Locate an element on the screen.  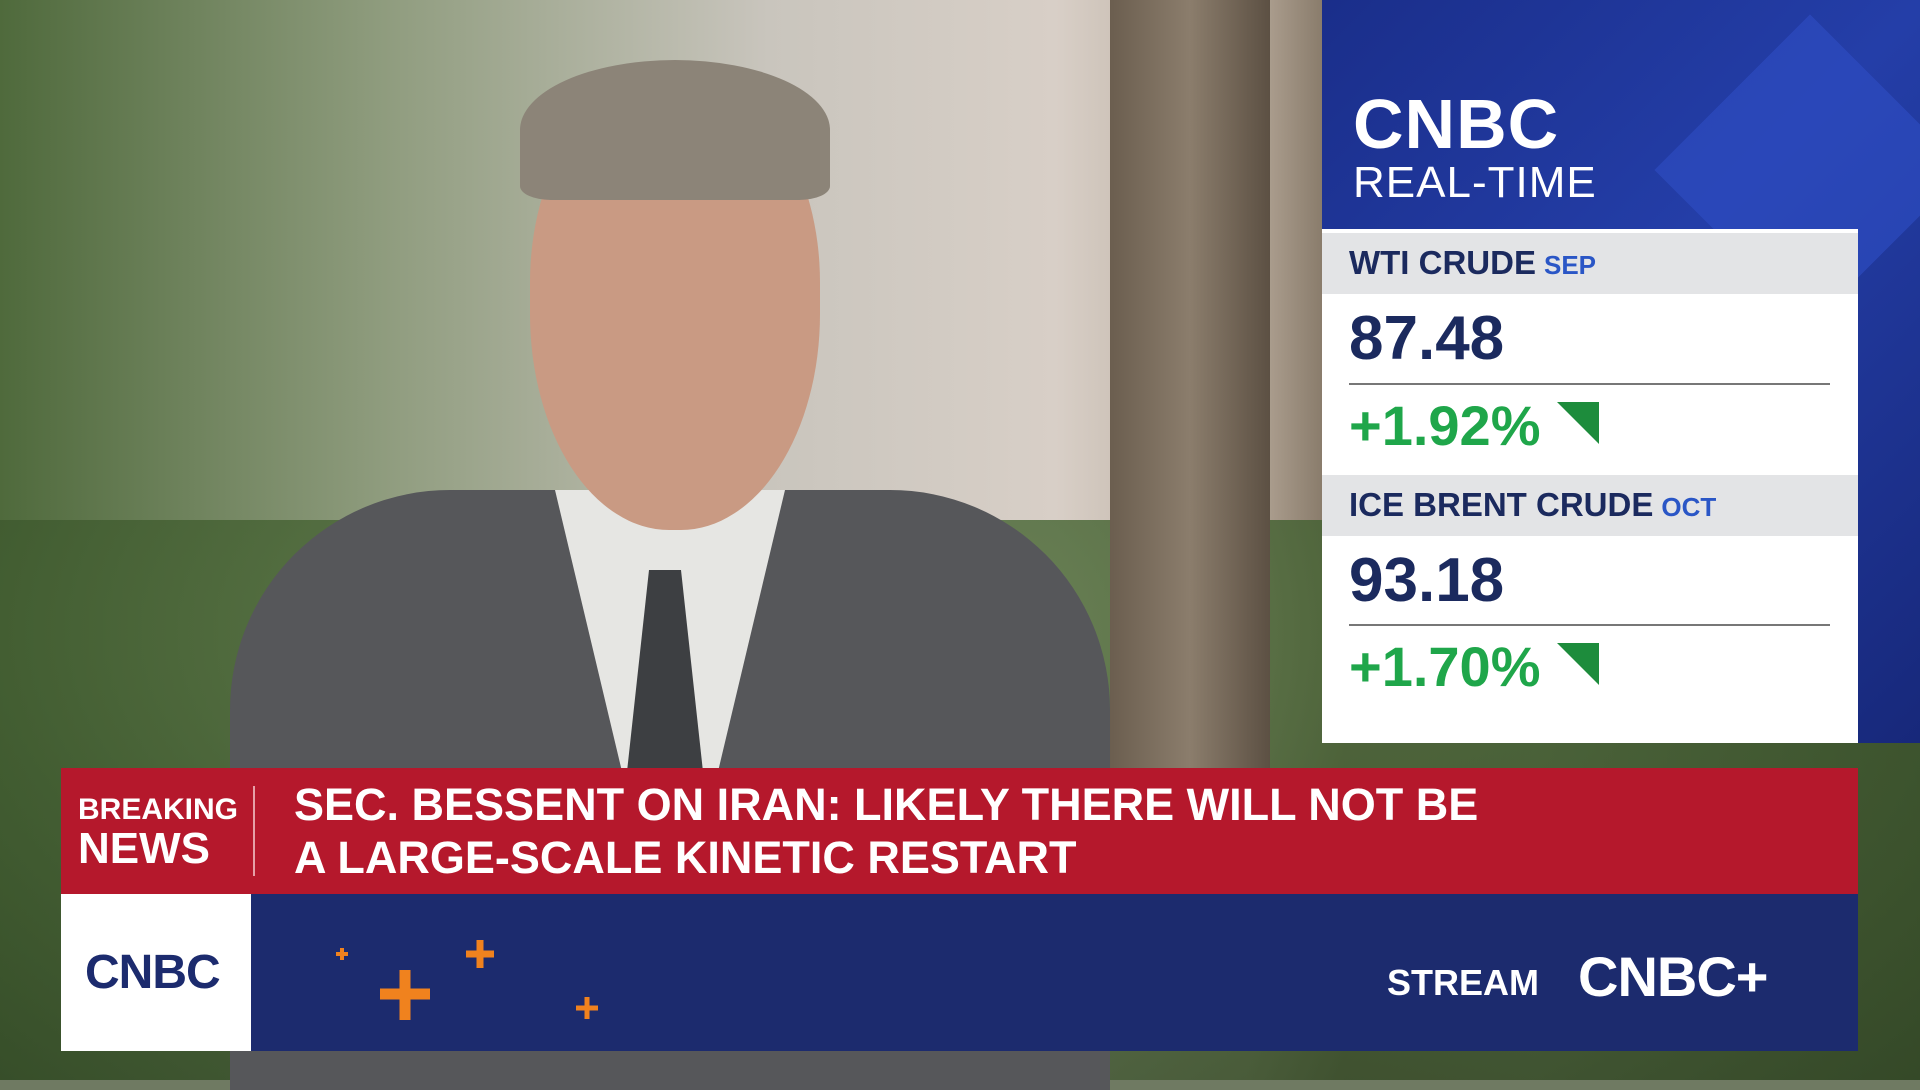
breaking-banner is located at coordinates (959, 831).